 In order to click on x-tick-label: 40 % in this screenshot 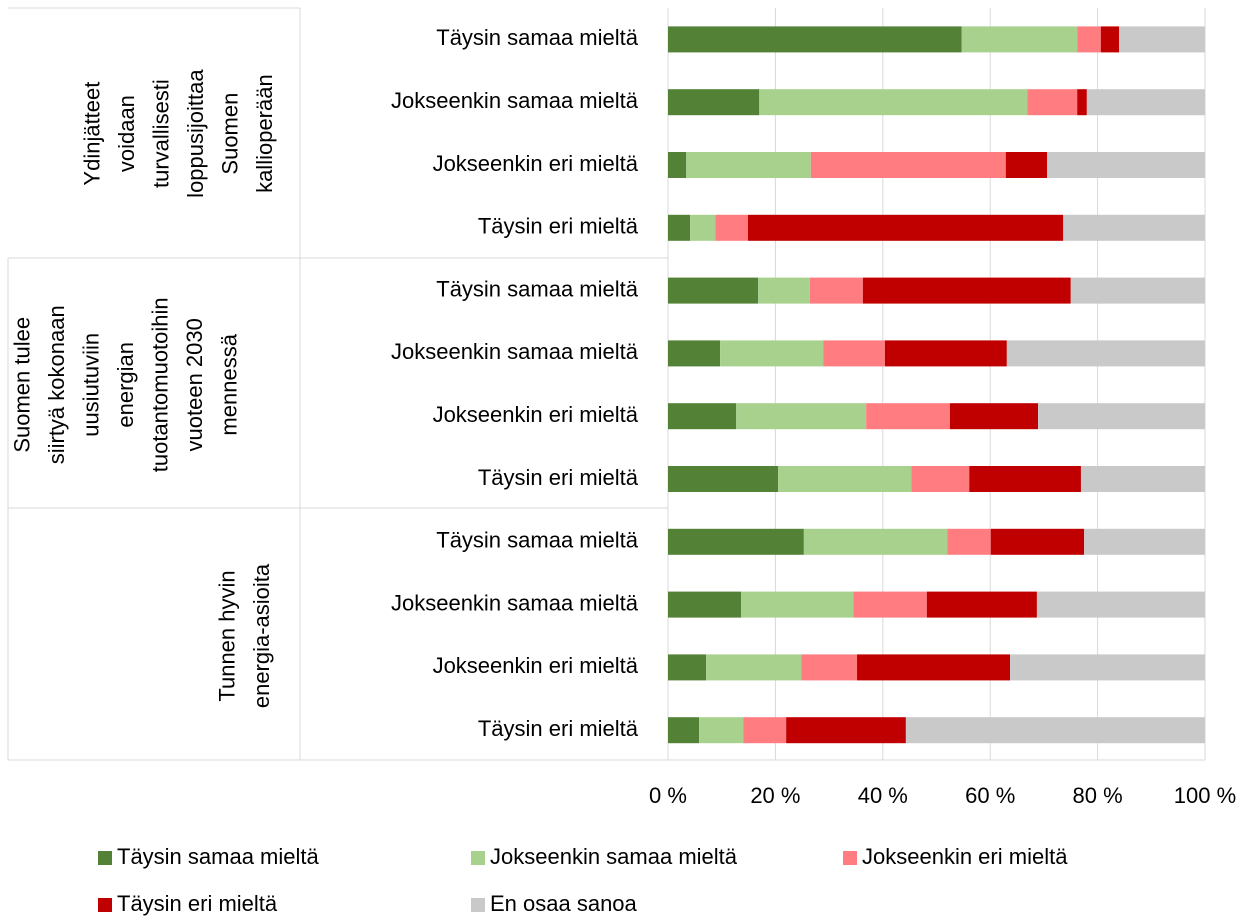, I will do `click(883, 795)`.